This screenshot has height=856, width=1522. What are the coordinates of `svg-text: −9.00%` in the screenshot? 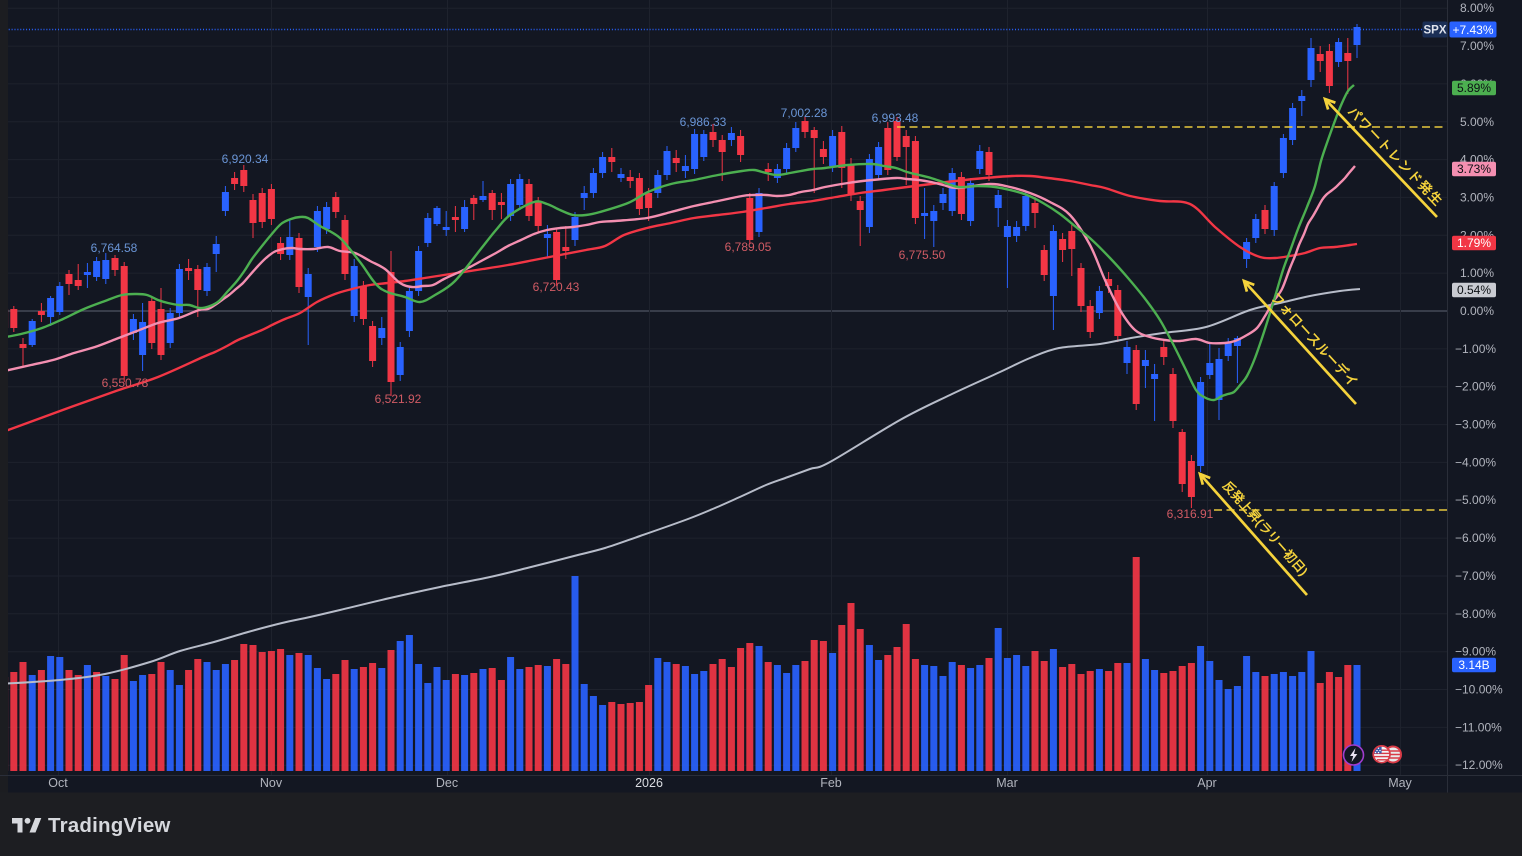 It's located at (1475, 652).